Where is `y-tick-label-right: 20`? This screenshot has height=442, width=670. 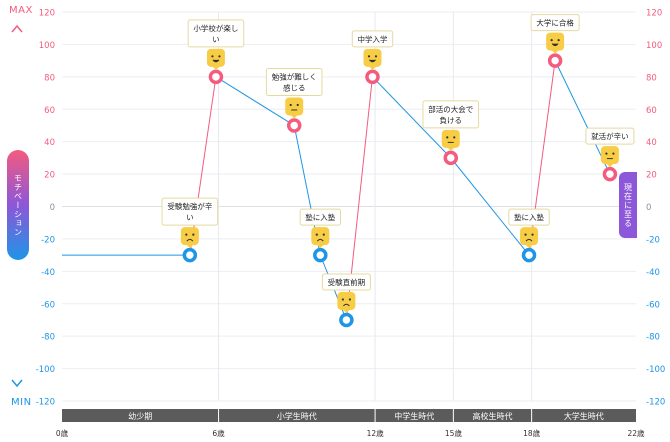
y-tick-label-right: 20 is located at coordinates (651, 176).